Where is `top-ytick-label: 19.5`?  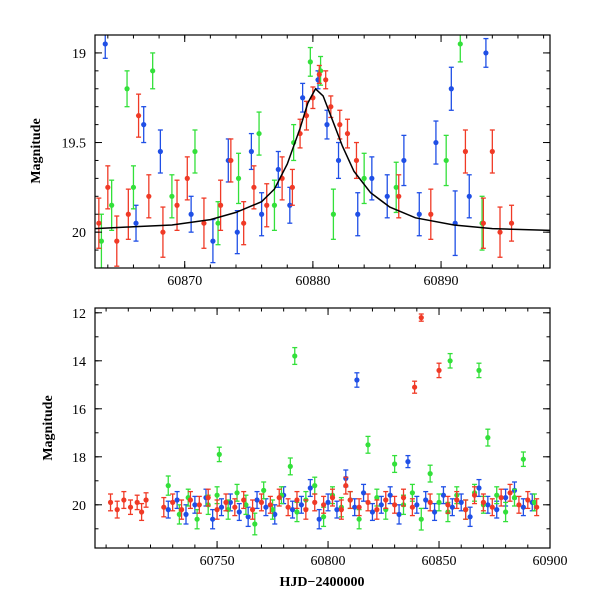
top-ytick-label: 19.5 is located at coordinates (74, 144).